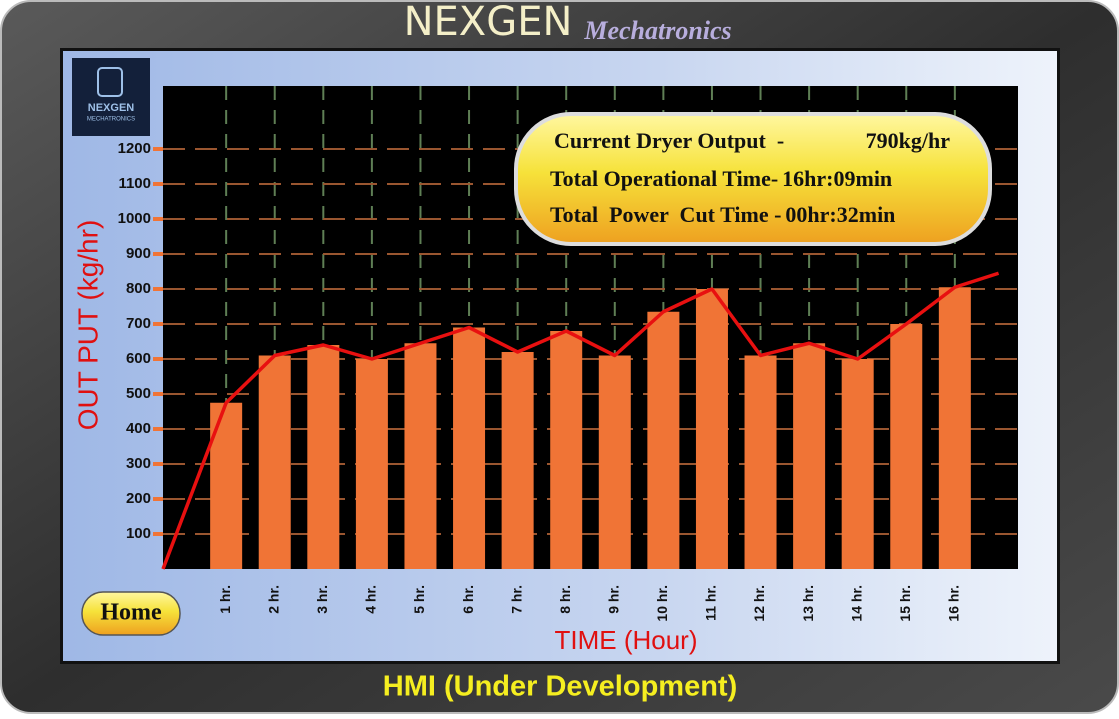 Image resolution: width=1119 pixels, height=719 pixels. What do you see at coordinates (488, 22) in the screenshot?
I see `brand: NEXGEN` at bounding box center [488, 22].